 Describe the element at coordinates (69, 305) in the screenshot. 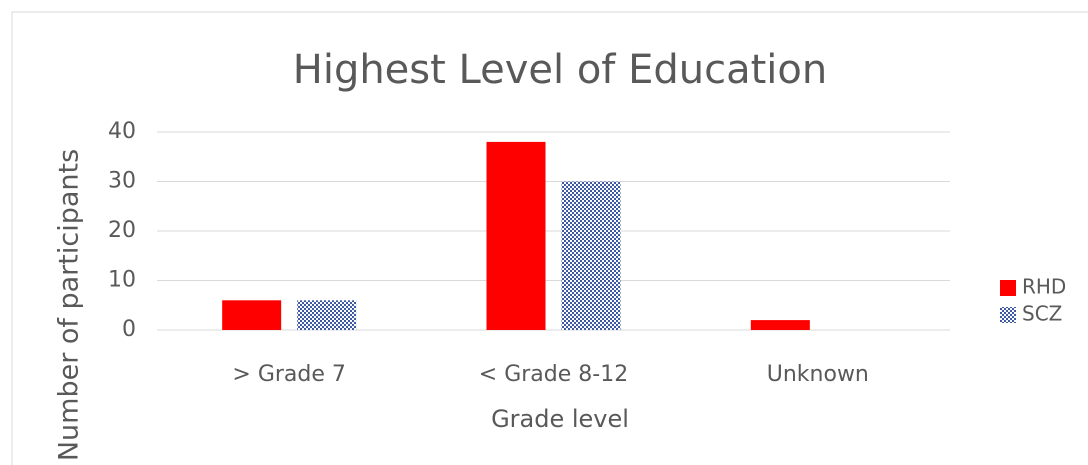

I see `y-axis-title: Number of participants` at that location.